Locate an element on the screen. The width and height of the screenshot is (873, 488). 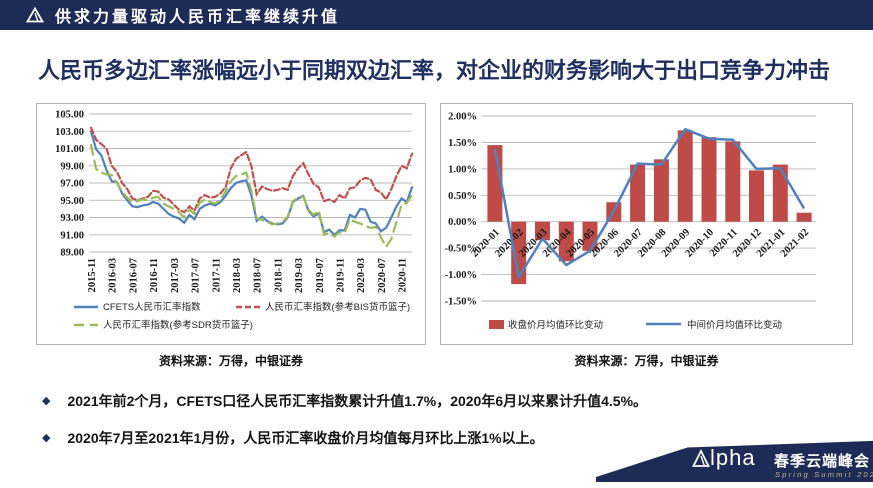
y-tick-label: 89.00 is located at coordinates (72, 253).